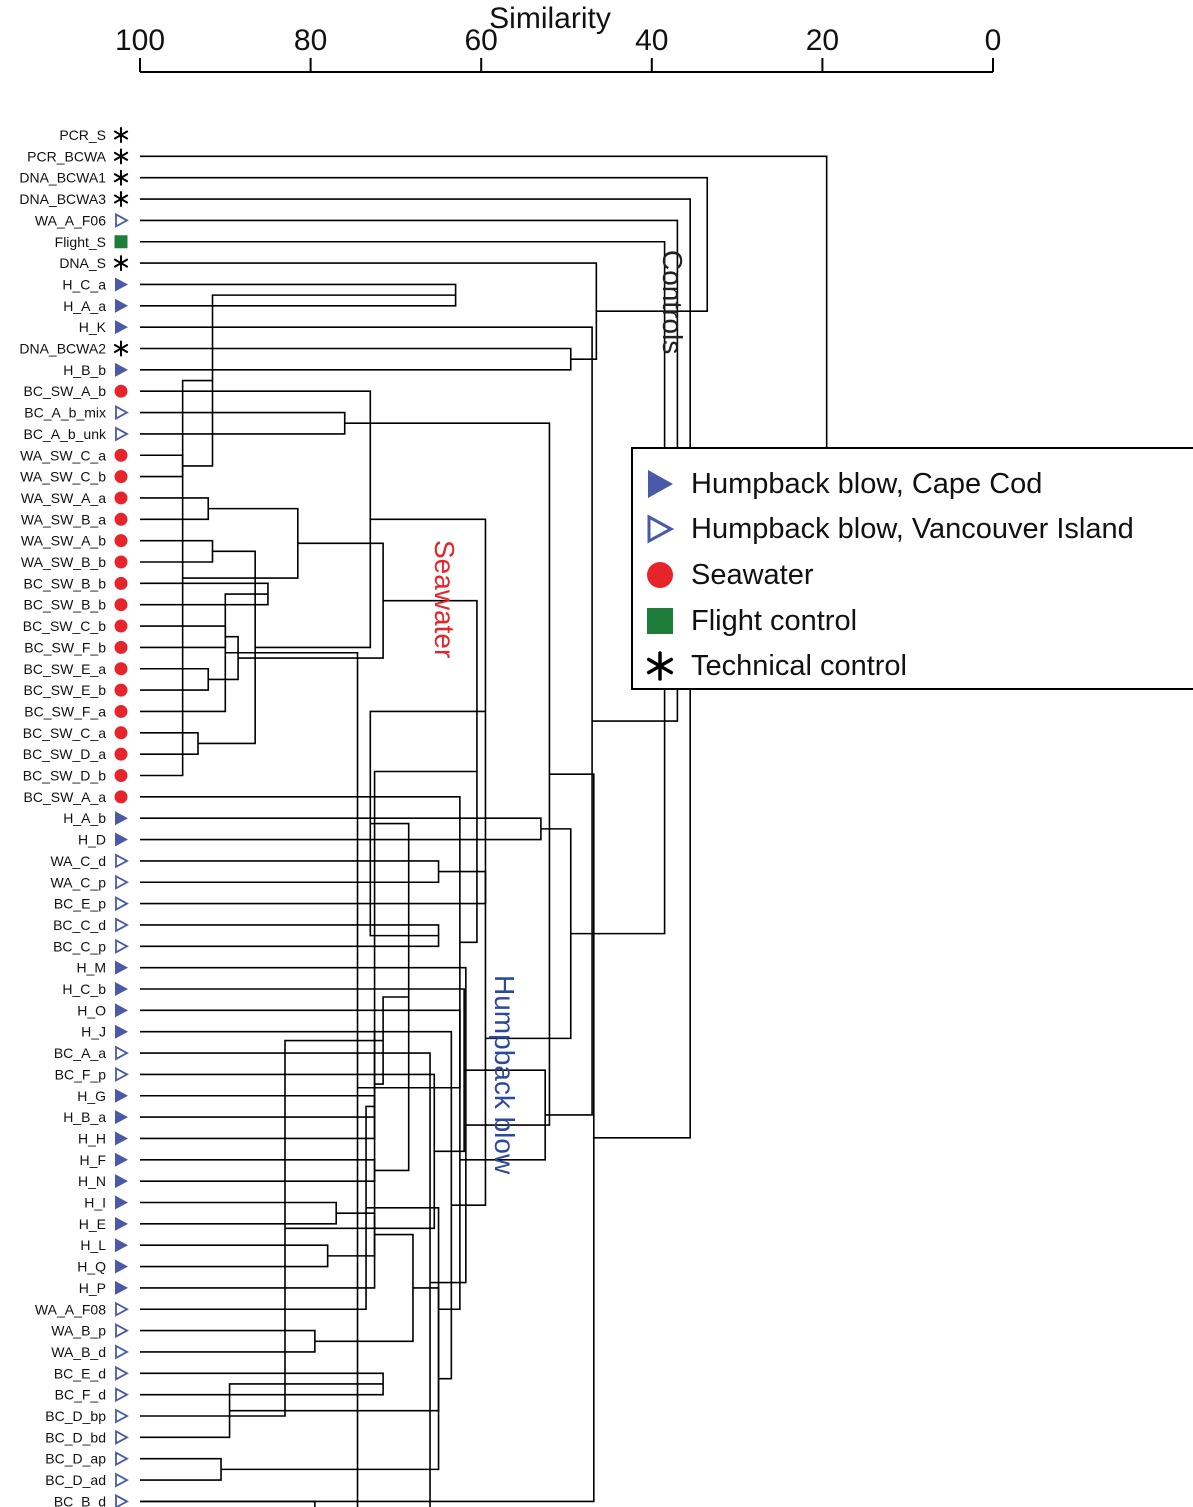 The width and height of the screenshot is (1193, 1507). Describe the element at coordinates (310, 40) in the screenshot. I see `axis-tick-label: 80` at that location.